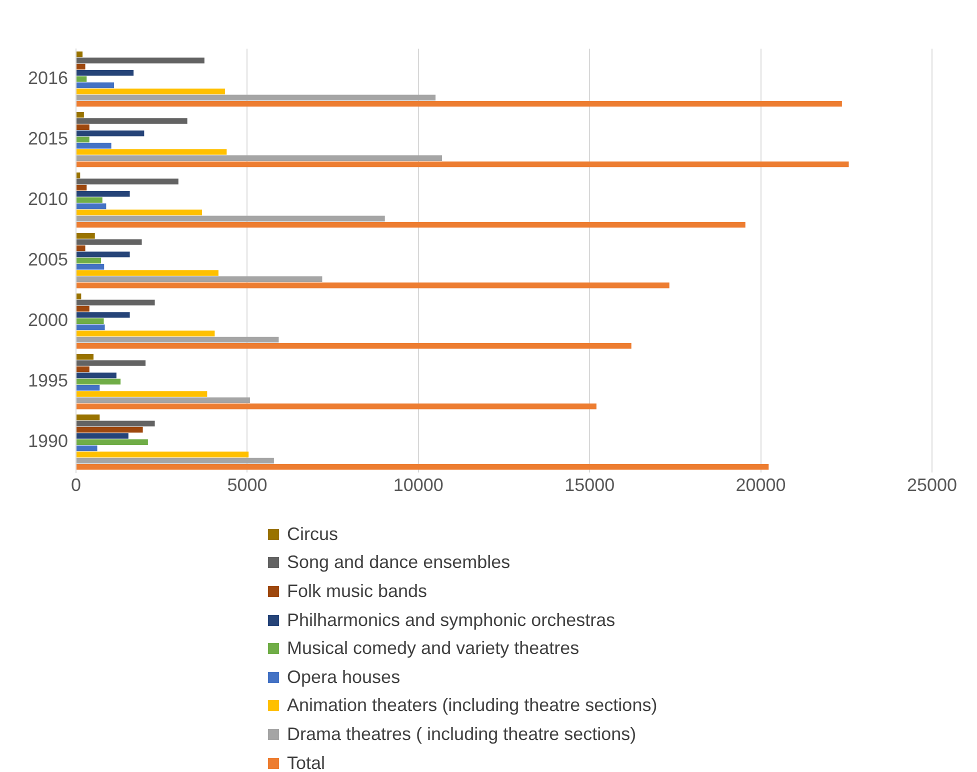 Image resolution: width=977 pixels, height=772 pixels. Describe the element at coordinates (312, 534) in the screenshot. I see `legend-label: Circus` at that location.